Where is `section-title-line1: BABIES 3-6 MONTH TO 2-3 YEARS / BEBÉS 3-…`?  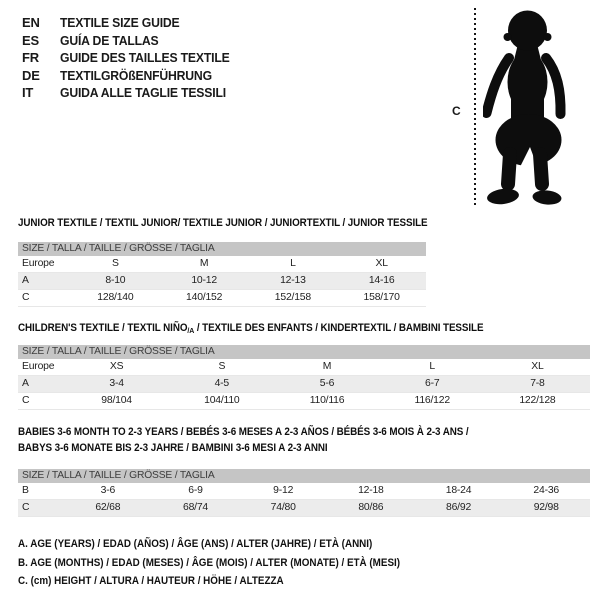
section-title-line1: BABIES 3-6 MONTH TO 2-3 YEARS / BEBÉS 3-… is located at coordinates (243, 432).